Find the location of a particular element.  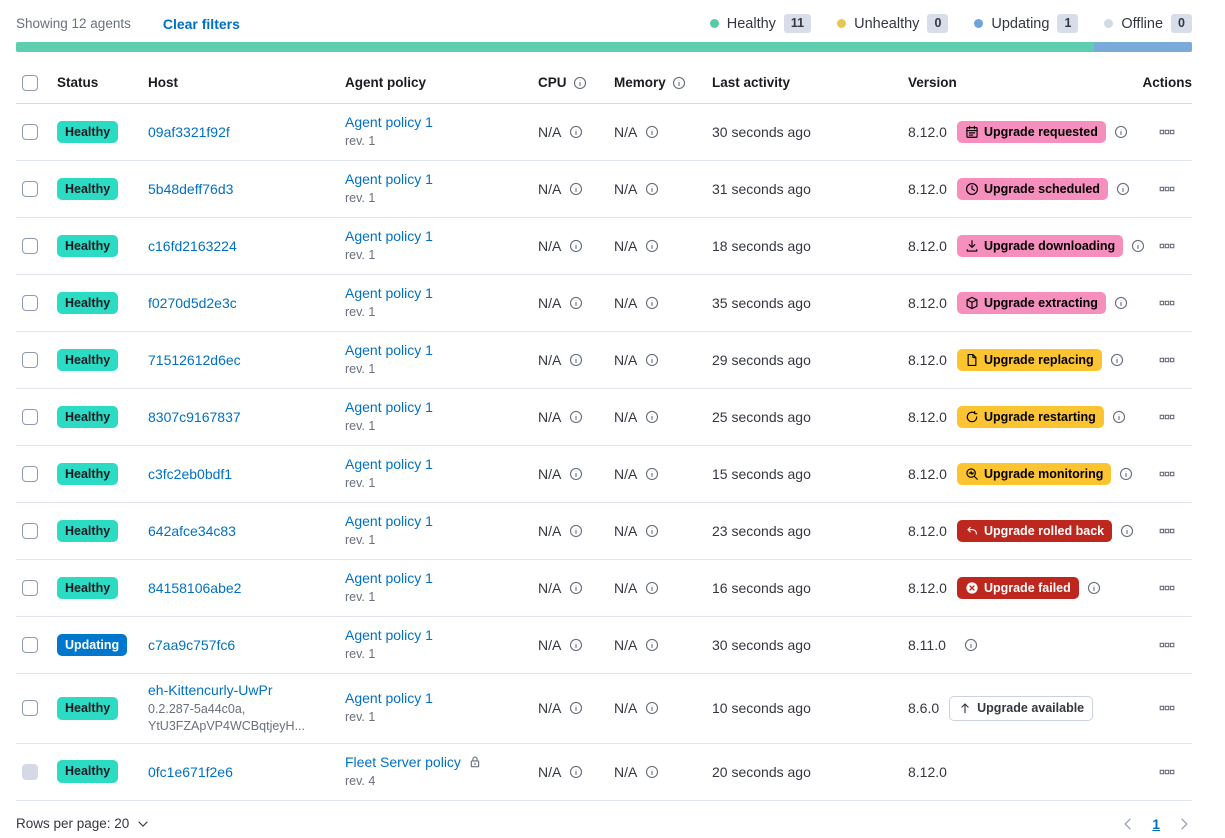

next-page-icon is located at coordinates (1184, 824).